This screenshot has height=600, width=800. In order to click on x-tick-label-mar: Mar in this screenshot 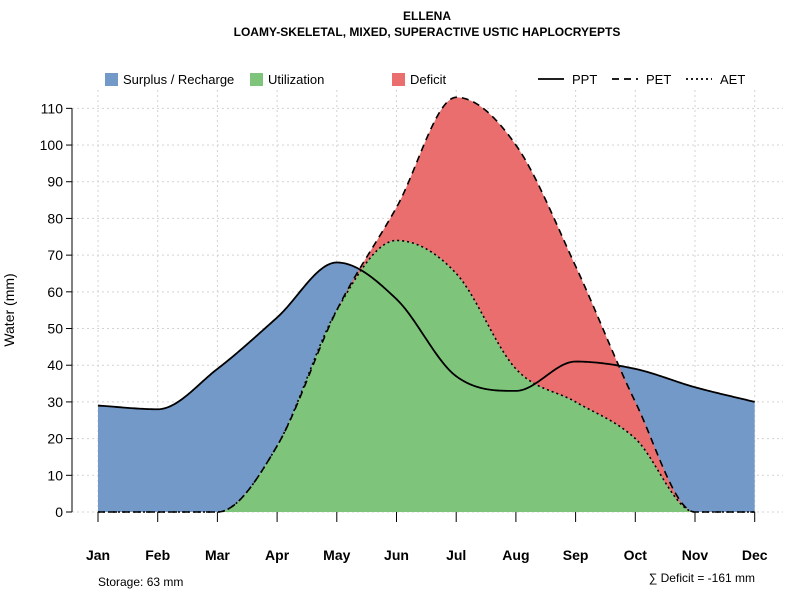, I will do `click(217, 555)`.